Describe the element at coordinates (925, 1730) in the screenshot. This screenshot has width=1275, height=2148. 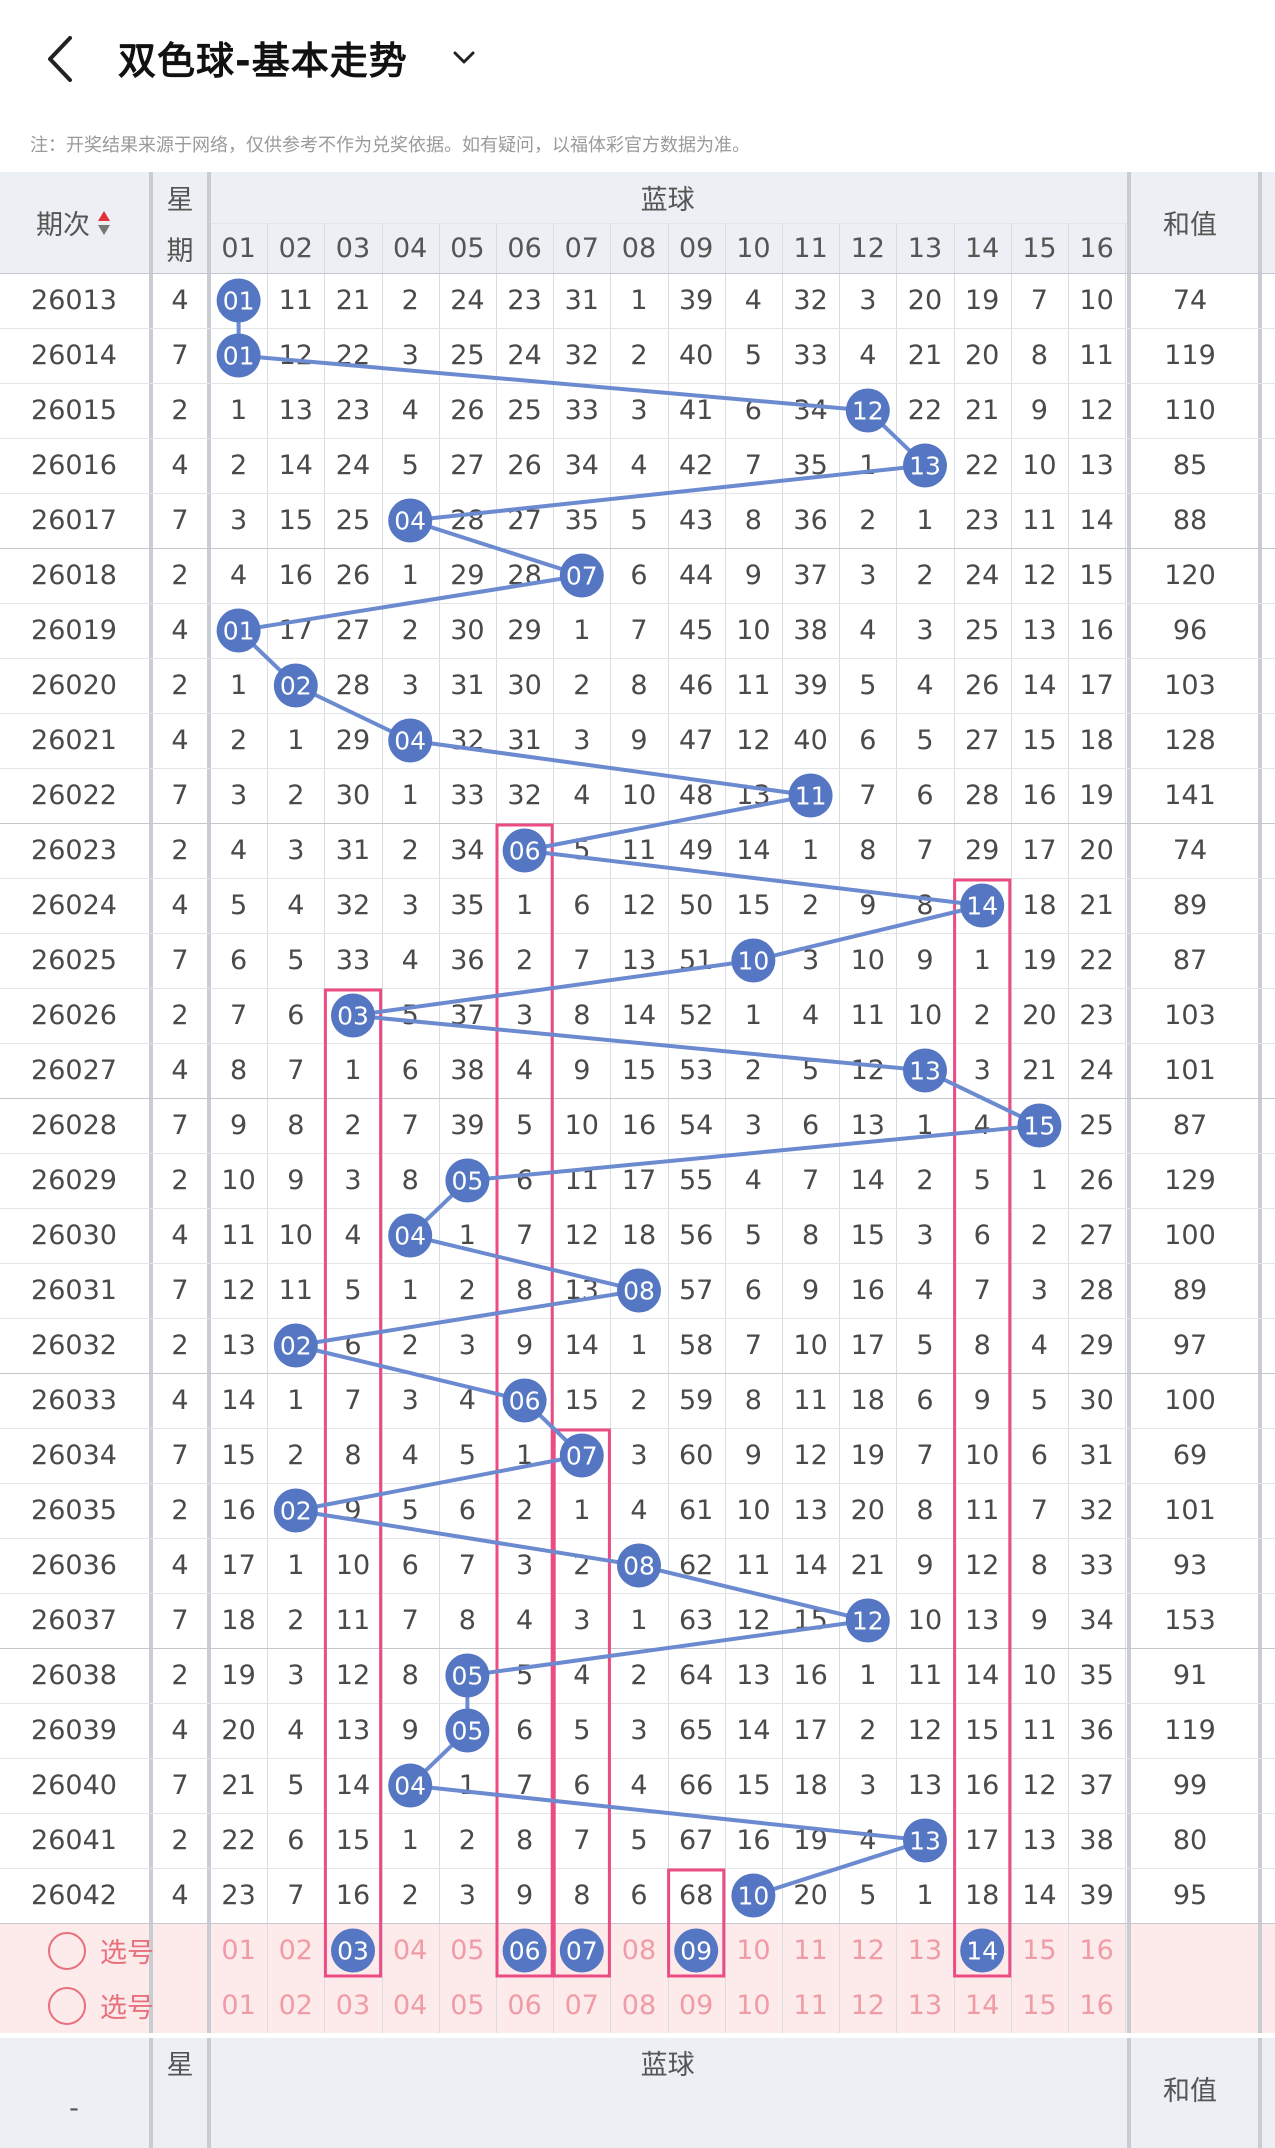
I see `omission-cell: 12` at that location.